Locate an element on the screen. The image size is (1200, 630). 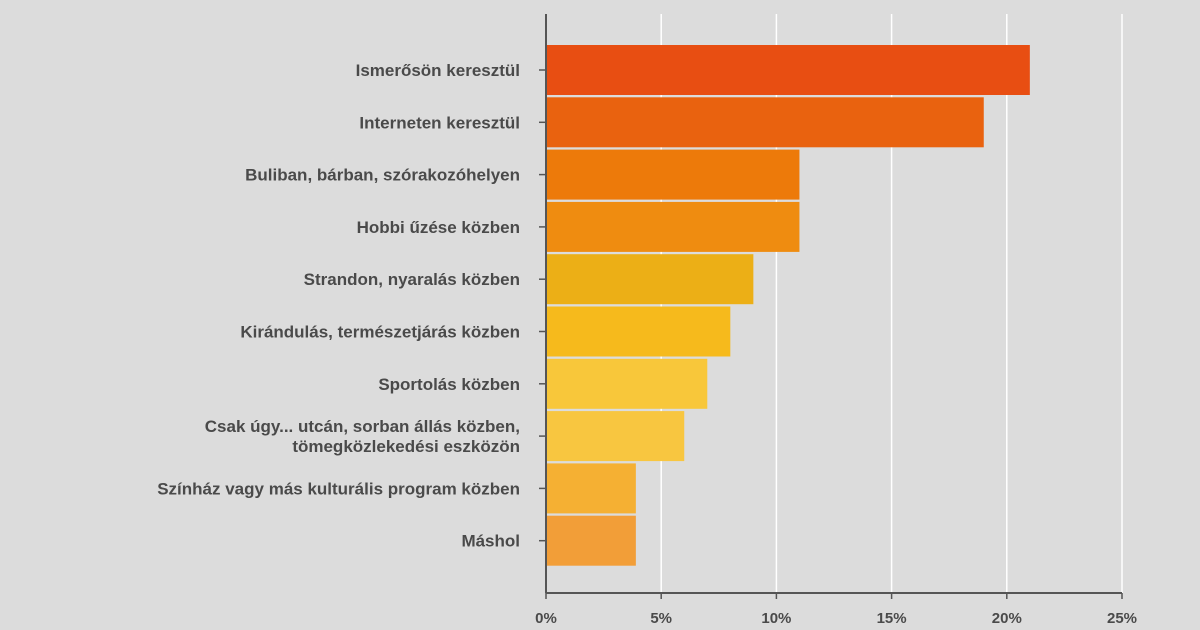
x-tick-labels: 0% 5% 10% 15% 20% 25% is located at coordinates (836, 618).